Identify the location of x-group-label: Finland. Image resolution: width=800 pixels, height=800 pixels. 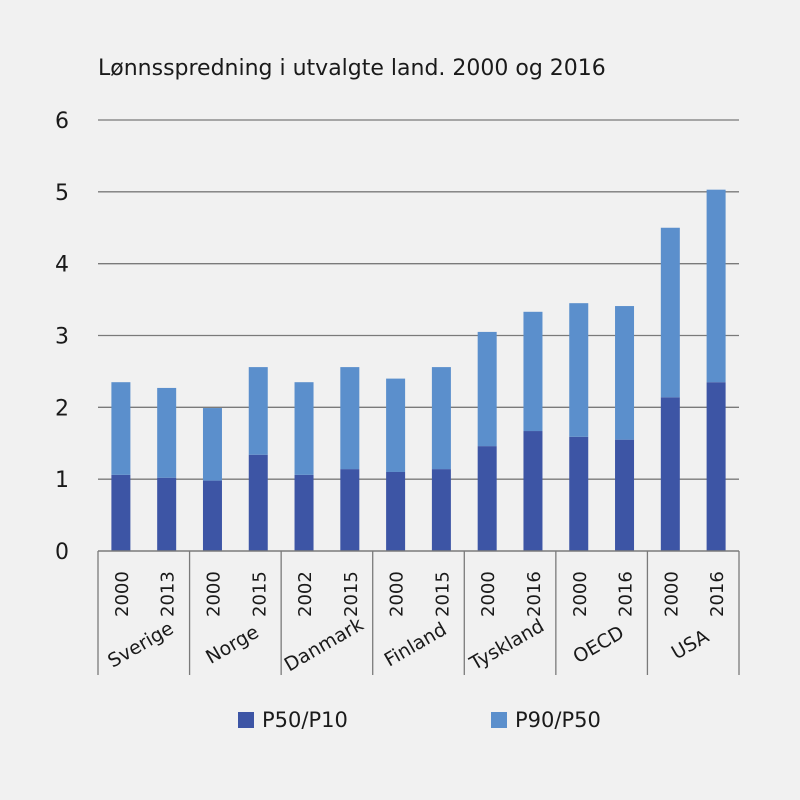
(416, 644).